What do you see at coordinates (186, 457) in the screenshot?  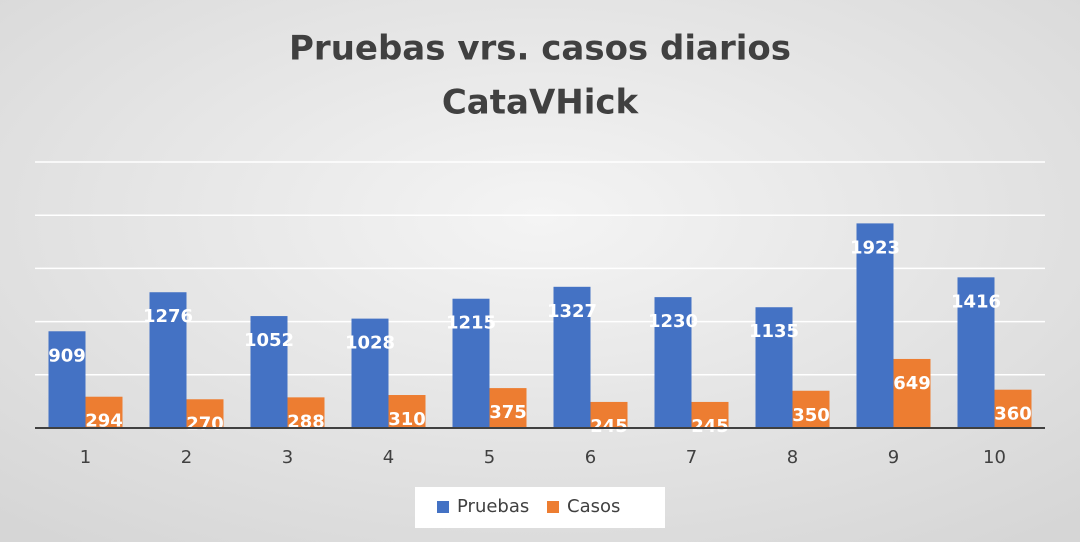 I see `x-tick-label: 2` at bounding box center [186, 457].